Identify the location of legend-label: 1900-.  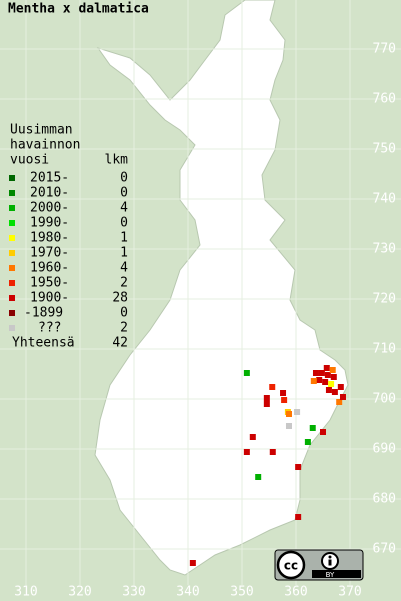
(49, 298).